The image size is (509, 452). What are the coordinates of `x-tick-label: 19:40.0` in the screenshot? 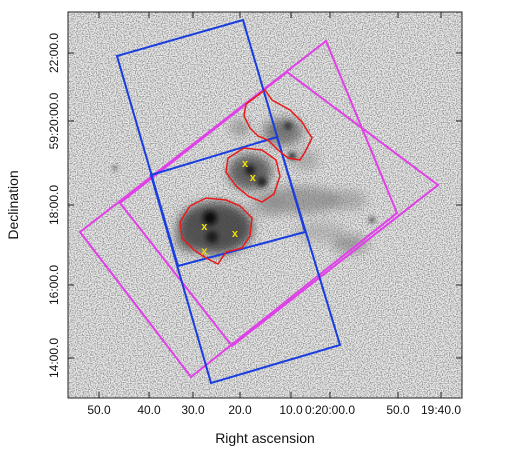 It's located at (441, 410).